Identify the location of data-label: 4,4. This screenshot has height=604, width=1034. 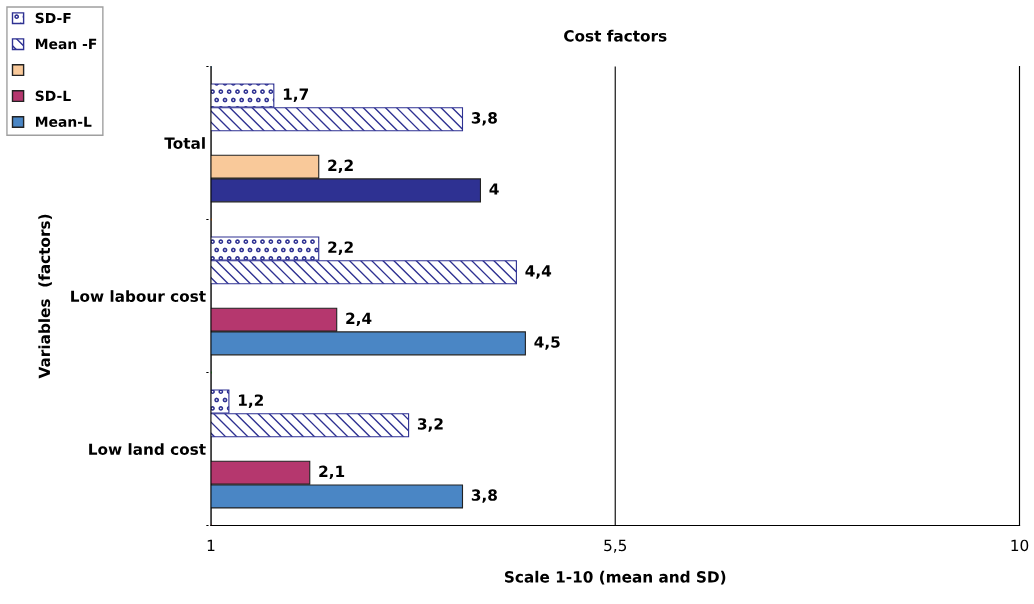
(538, 272).